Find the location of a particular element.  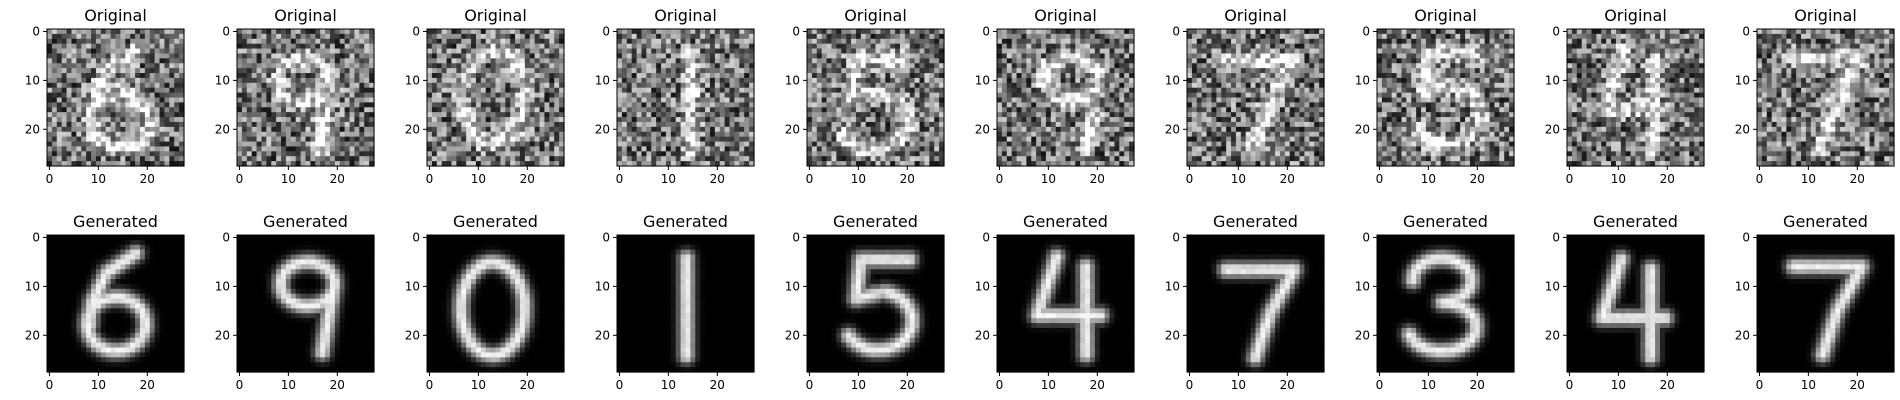

x-tick-label: 0 is located at coordinates (1000, 179).